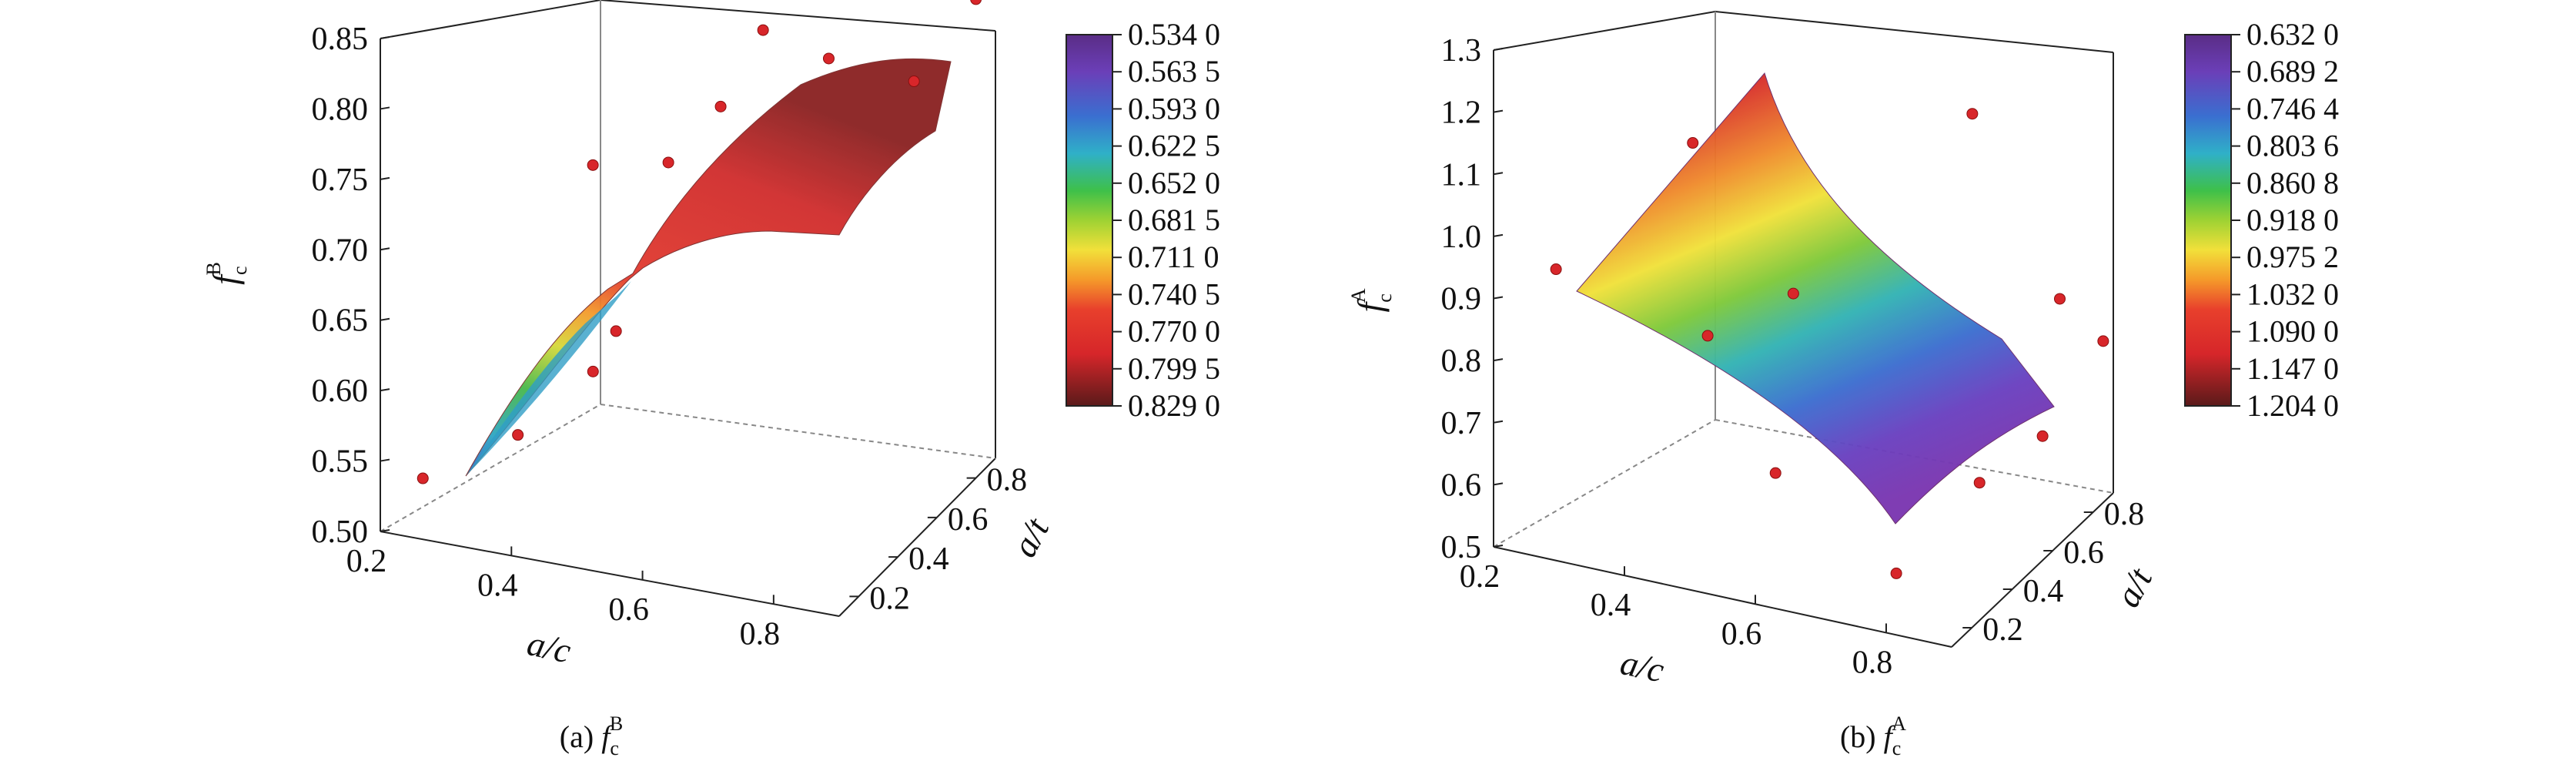 Image resolution: width=2576 pixels, height=771 pixels. I want to click on x-tick-label: 0.4, so click(498, 586).